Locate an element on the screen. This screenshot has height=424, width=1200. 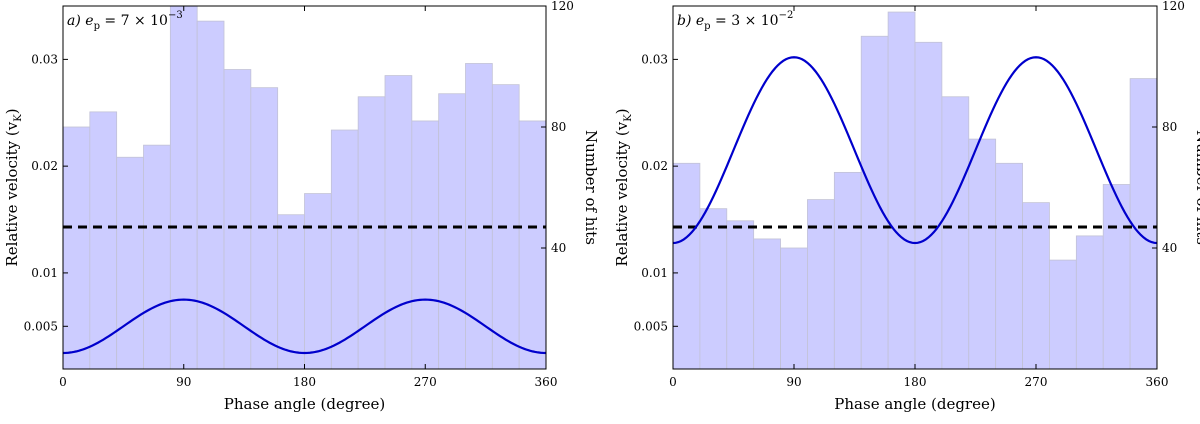
velocity-curve is located at coordinates (304, 326).